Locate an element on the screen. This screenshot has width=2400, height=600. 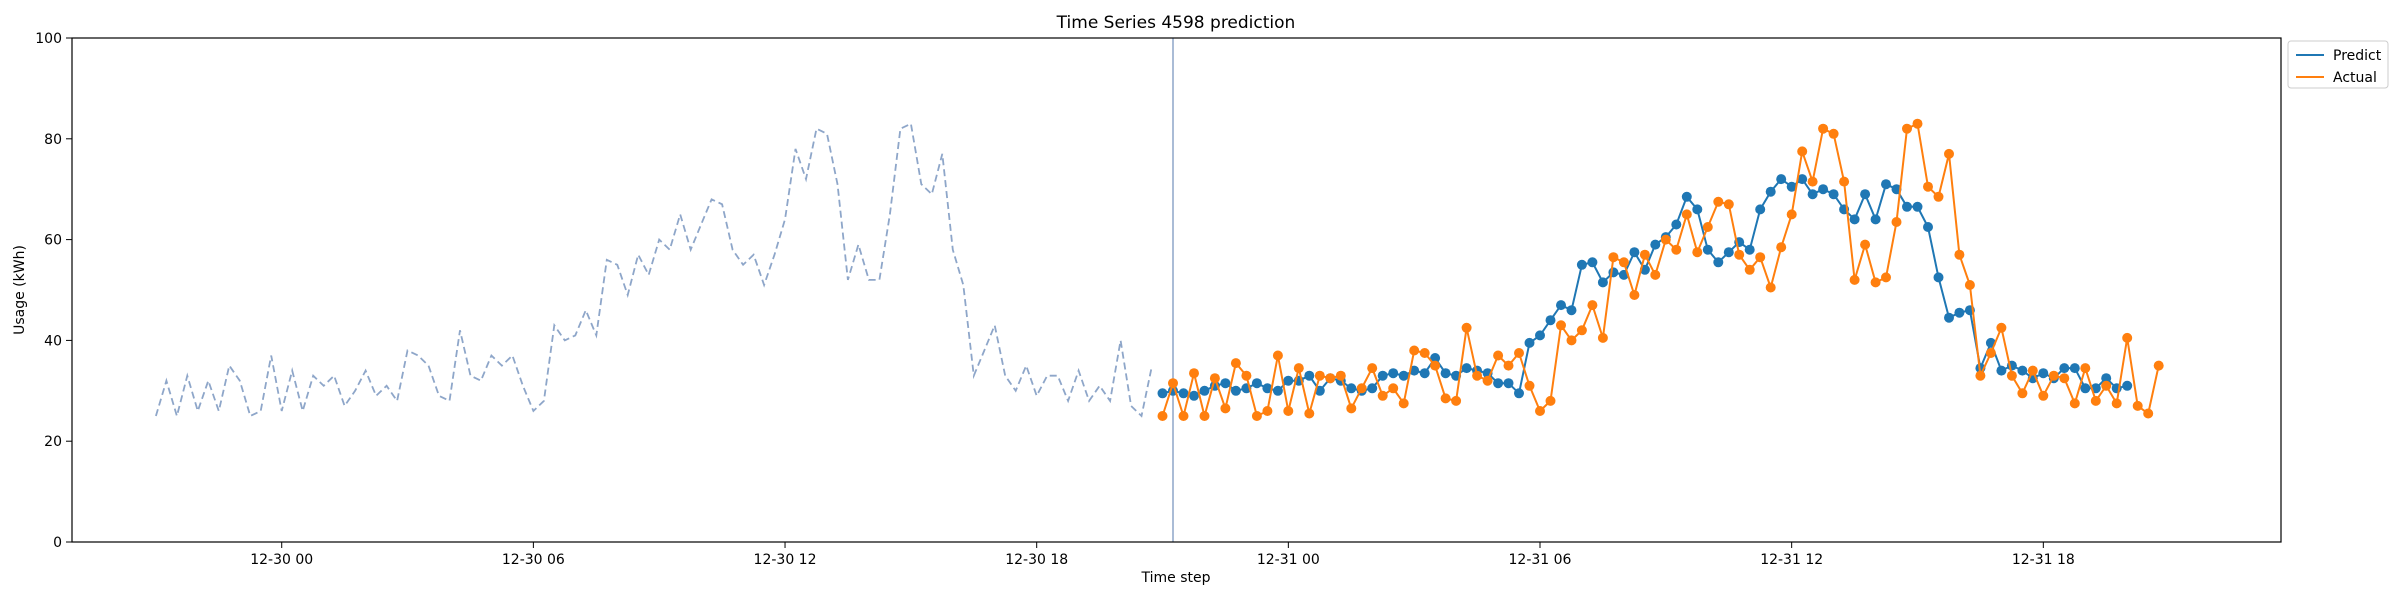
y-tick-label: 60 is located at coordinates (53, 241).